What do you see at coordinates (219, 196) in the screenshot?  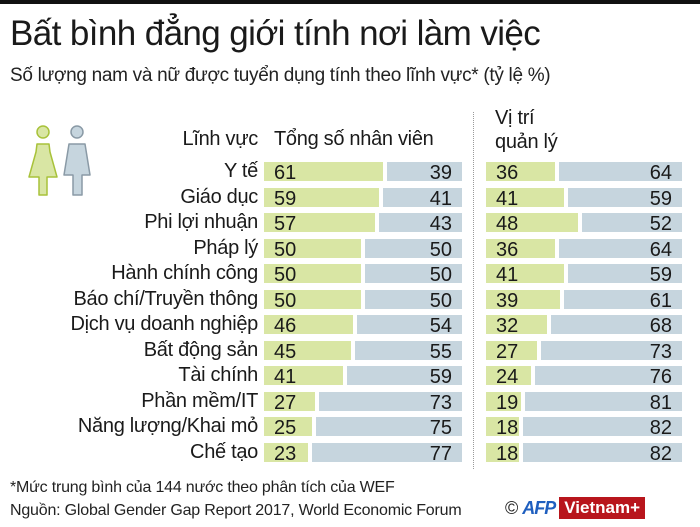 I see `sector-label: Giáo dục` at bounding box center [219, 196].